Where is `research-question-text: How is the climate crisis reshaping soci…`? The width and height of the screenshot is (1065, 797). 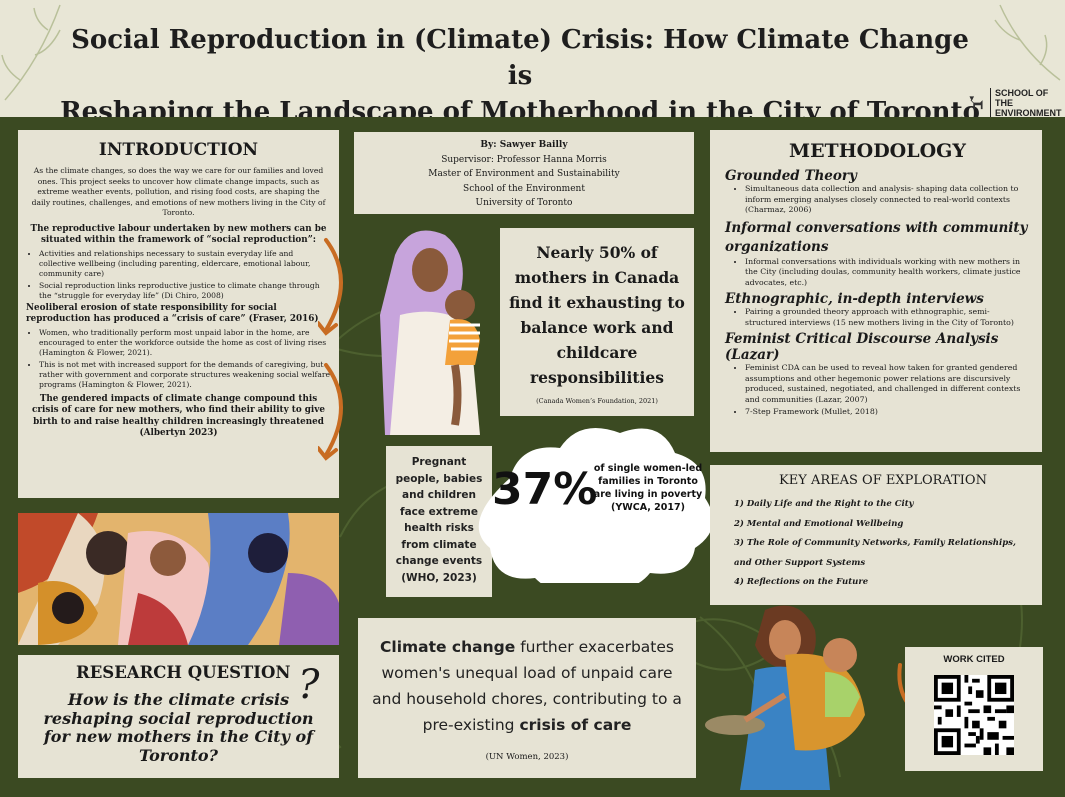
research-question-text: How is the climate crisis reshaping soci… is located at coordinates (178, 727).